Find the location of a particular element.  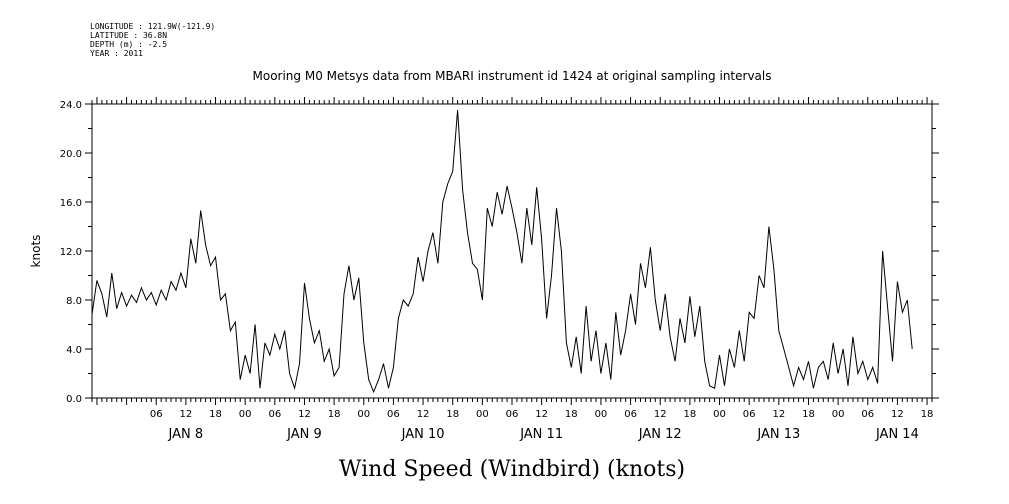

year-text: YEAR : 2011 is located at coordinates (116, 53).